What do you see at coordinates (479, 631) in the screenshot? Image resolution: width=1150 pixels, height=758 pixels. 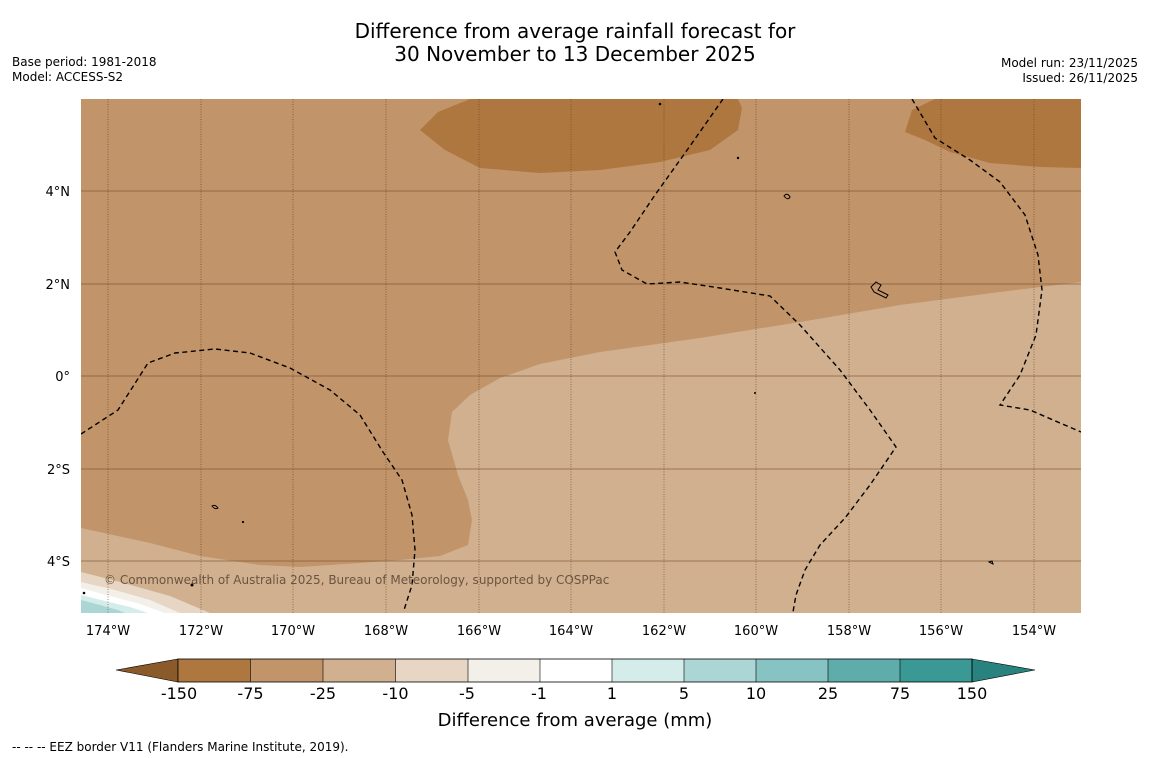 I see `lon-label-166w: 166°W` at bounding box center [479, 631].